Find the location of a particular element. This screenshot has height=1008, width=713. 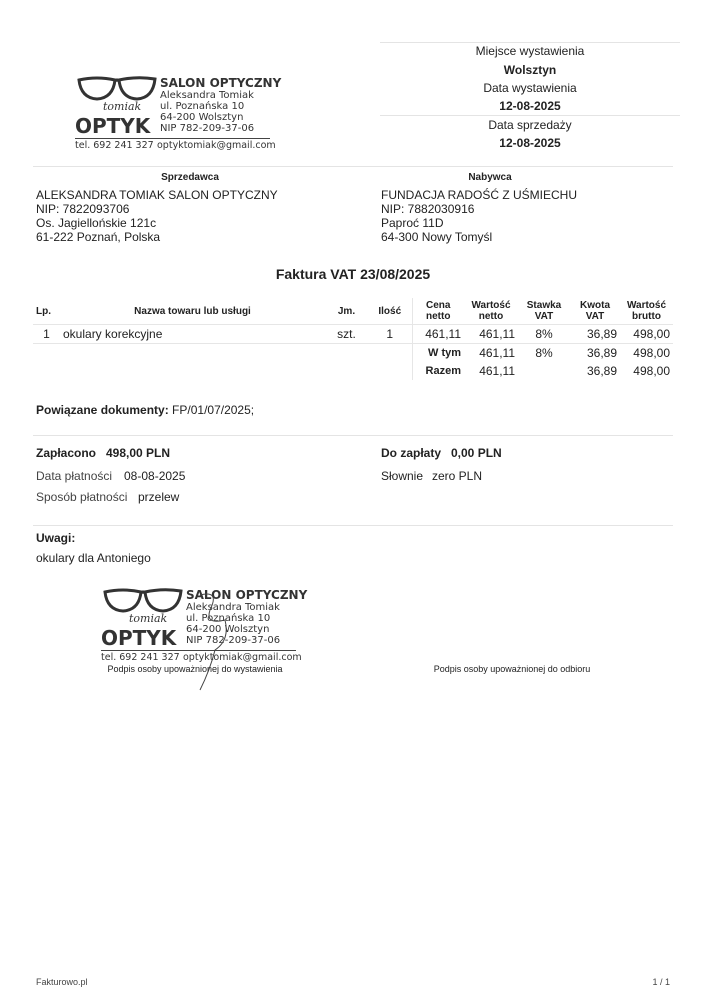

sale-date-label: Data sprzedaży is located at coordinates (530, 125).